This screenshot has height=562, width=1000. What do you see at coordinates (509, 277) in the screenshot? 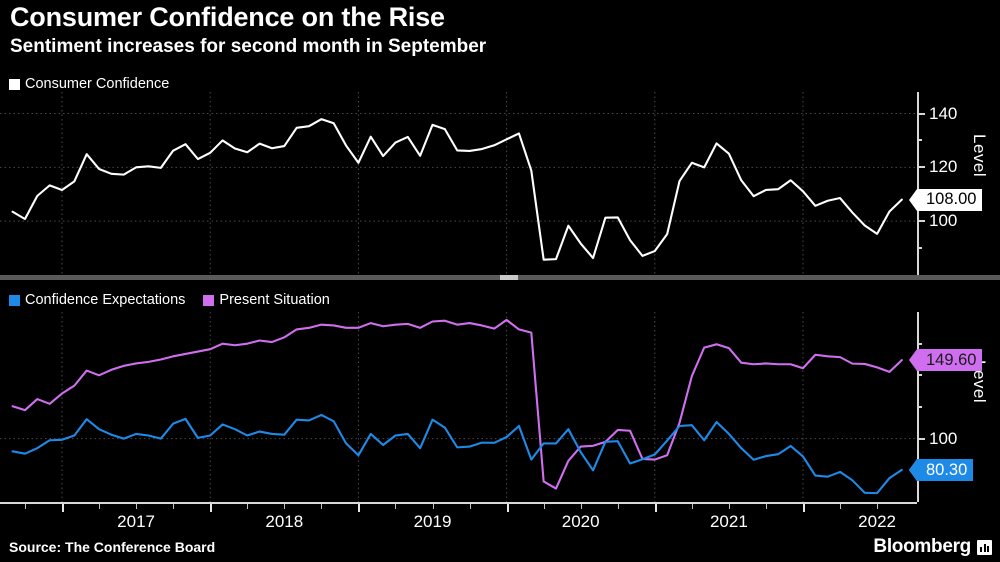
I see `panel-divider-grip` at bounding box center [509, 277].